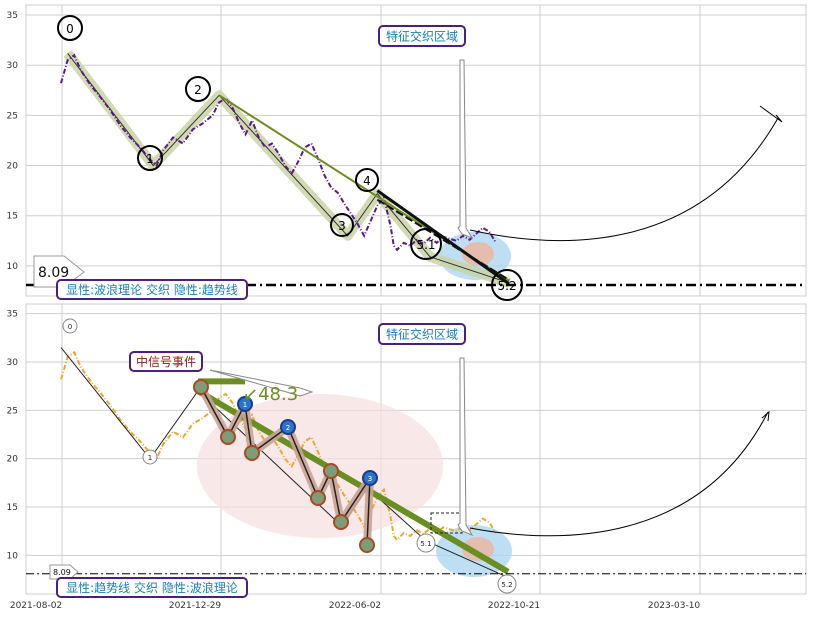 This screenshot has height=617, width=813. I want to click on x-tick-label: 2022-10-21, so click(514, 606).